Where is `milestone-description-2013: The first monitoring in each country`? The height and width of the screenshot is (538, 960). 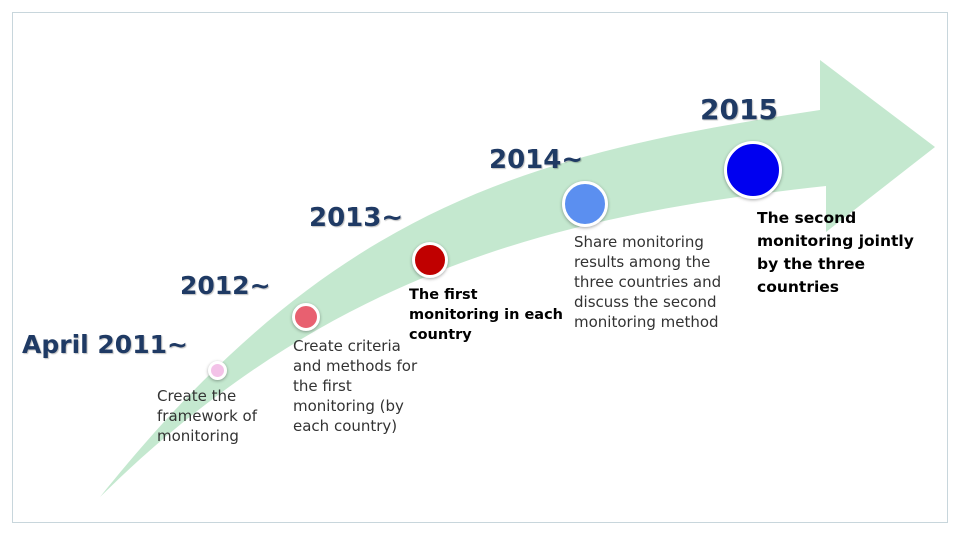 milestone-description-2013: The first monitoring in each country is located at coordinates (486, 315).